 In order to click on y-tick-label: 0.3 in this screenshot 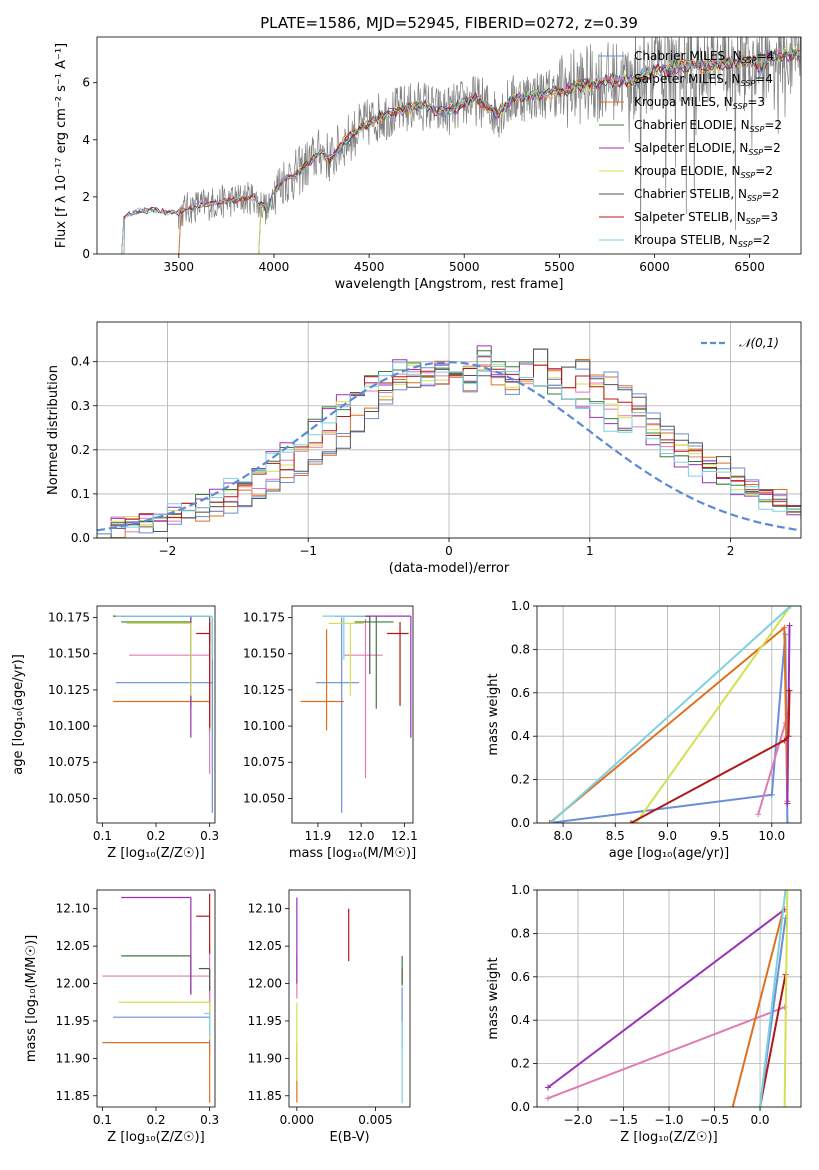, I will do `click(80, 406)`.